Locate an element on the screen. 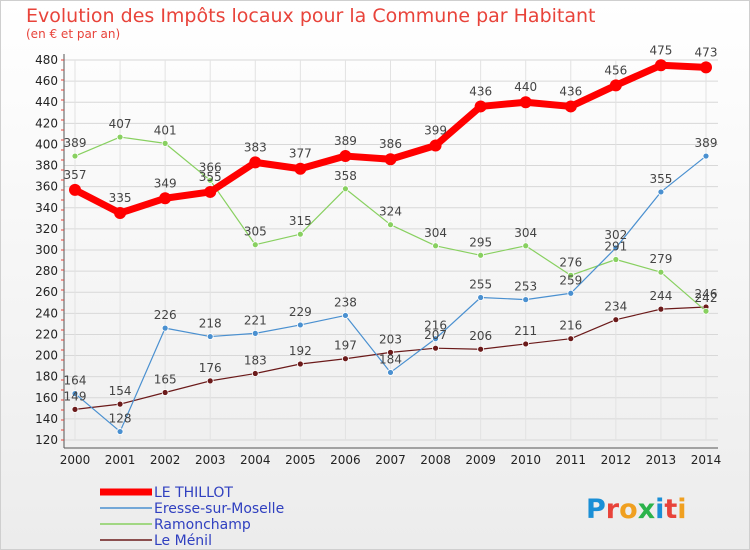  x-tick-label: 2013 is located at coordinates (661, 460).